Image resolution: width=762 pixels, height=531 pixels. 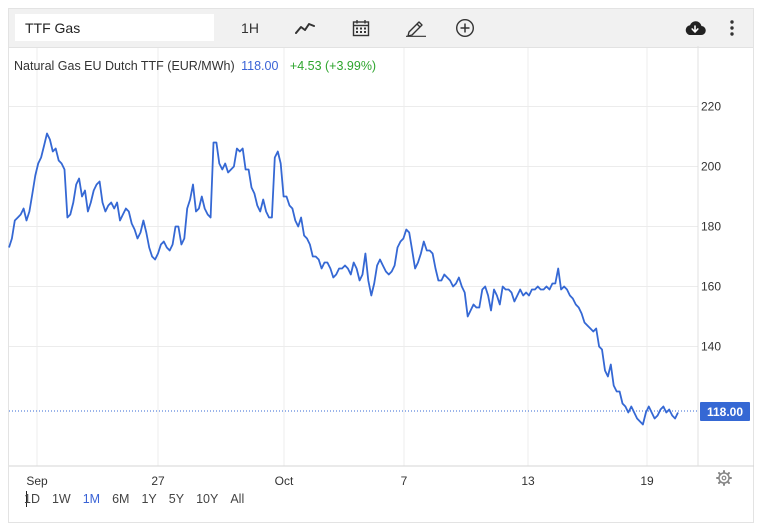 What do you see at coordinates (121, 499) in the screenshot?
I see `range-6m: 6M` at bounding box center [121, 499].